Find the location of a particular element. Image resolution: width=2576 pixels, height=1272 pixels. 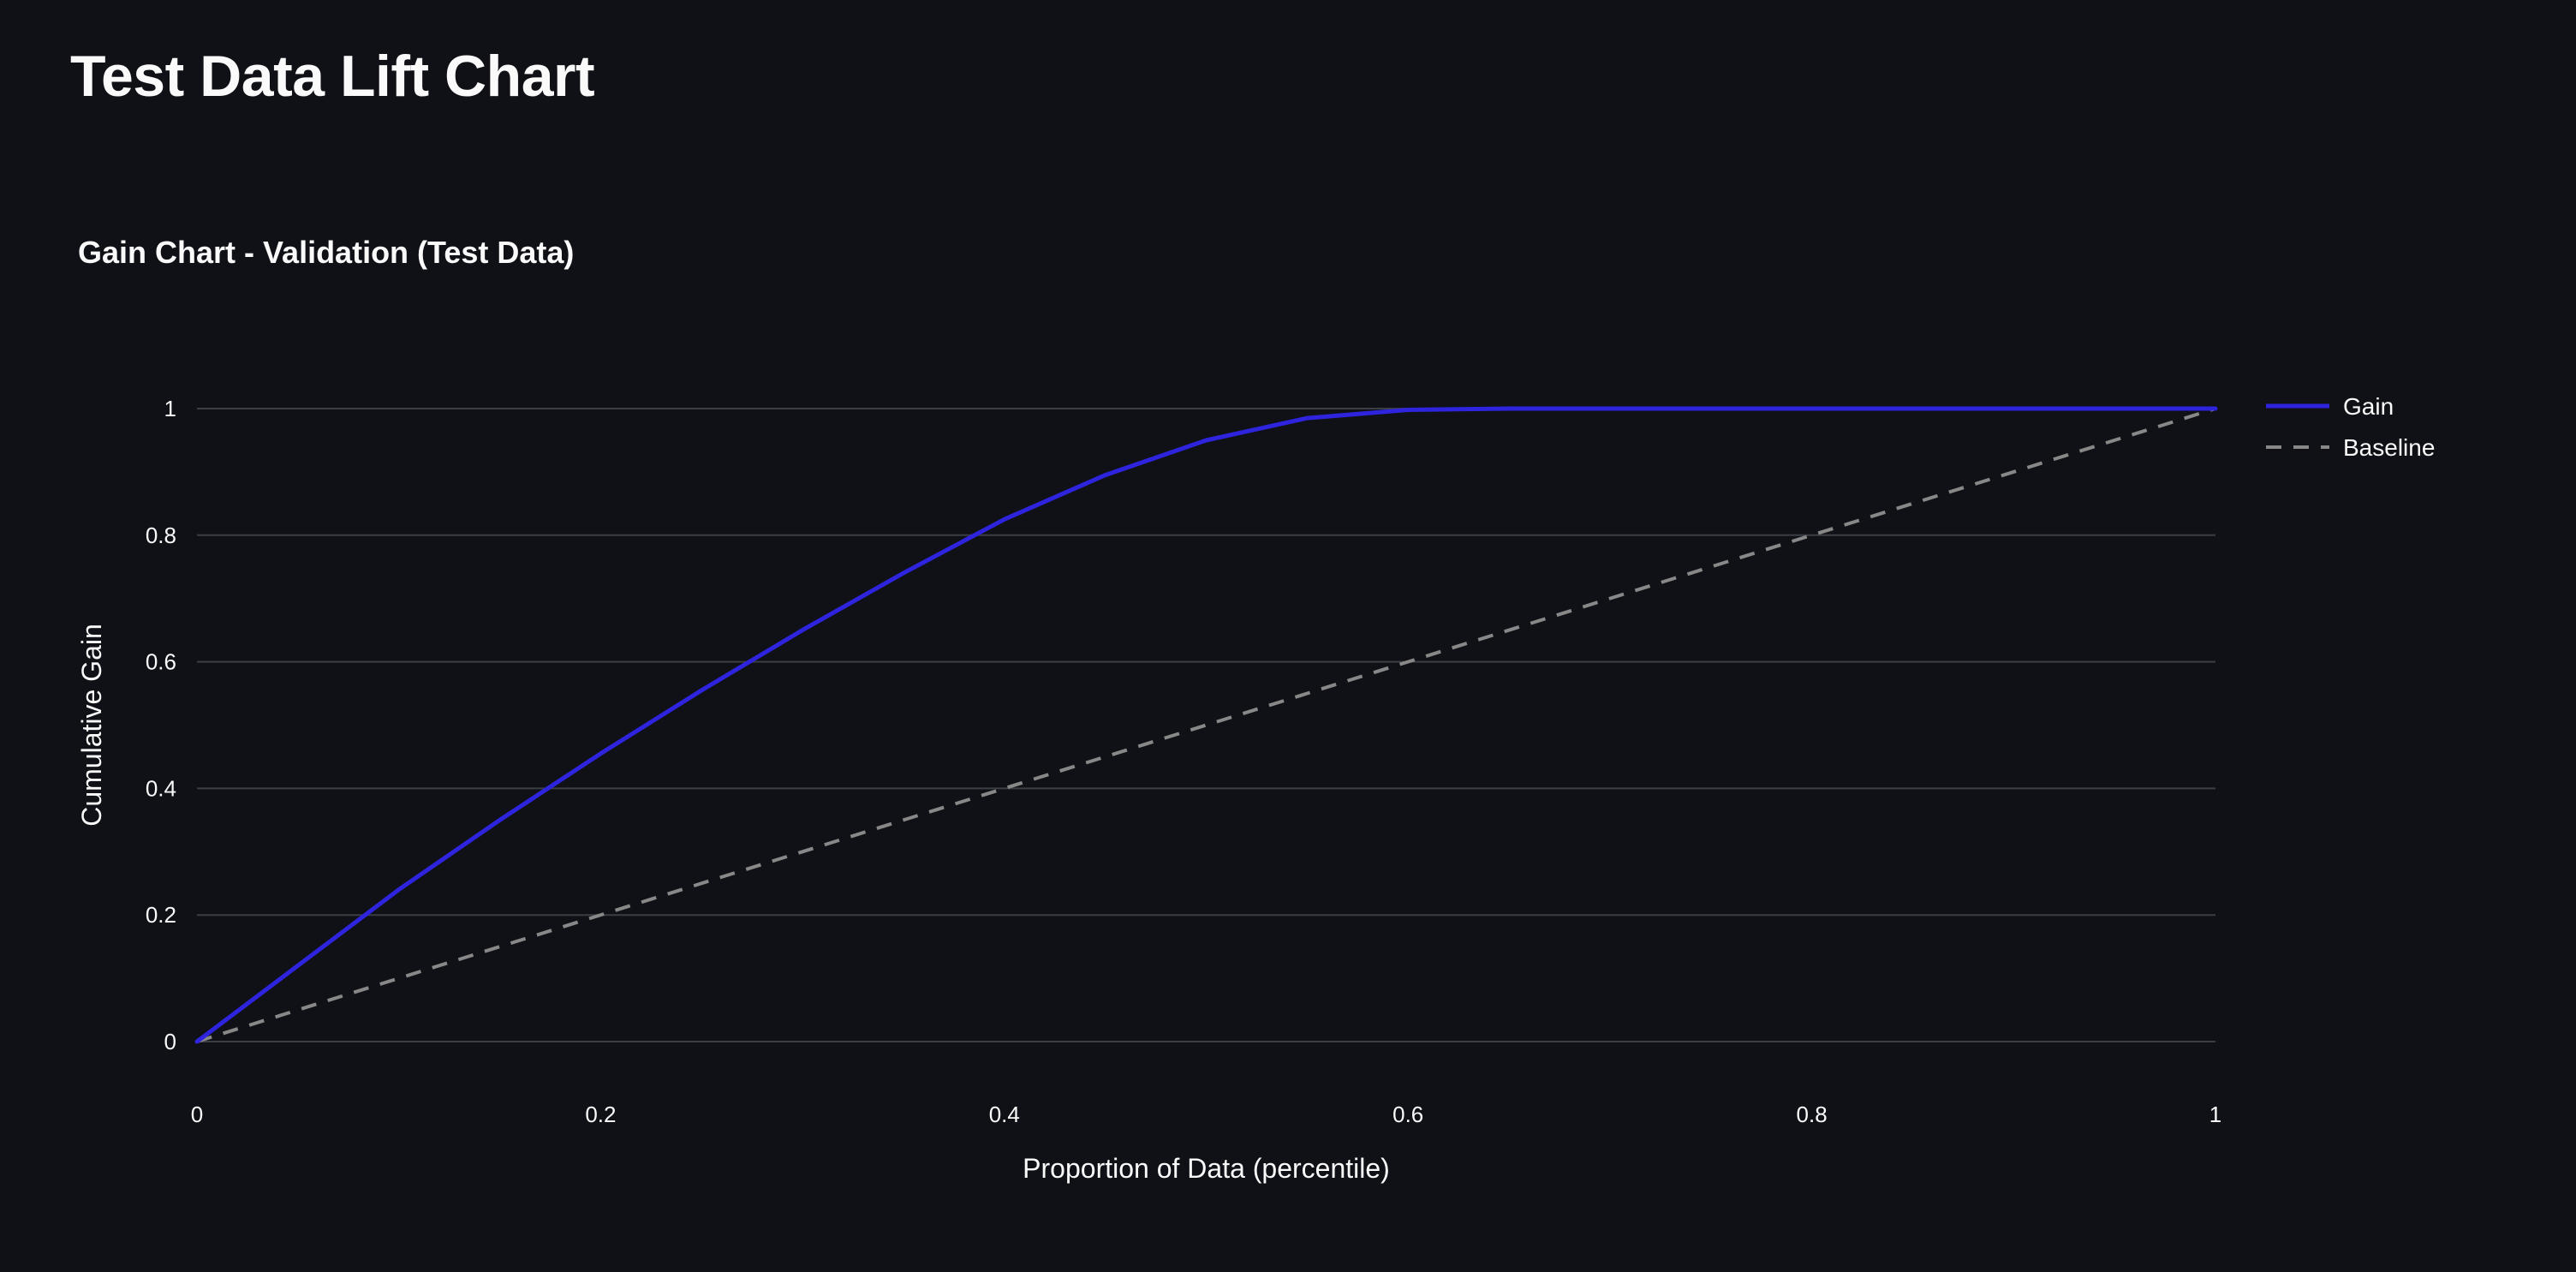

x-tick-label: 0 is located at coordinates (197, 1114).